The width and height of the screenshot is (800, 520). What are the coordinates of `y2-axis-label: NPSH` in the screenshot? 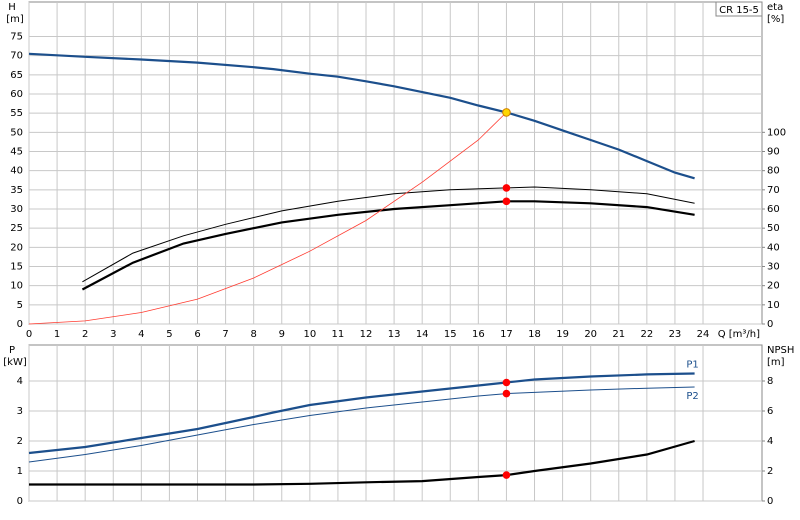 It's located at (780, 350).